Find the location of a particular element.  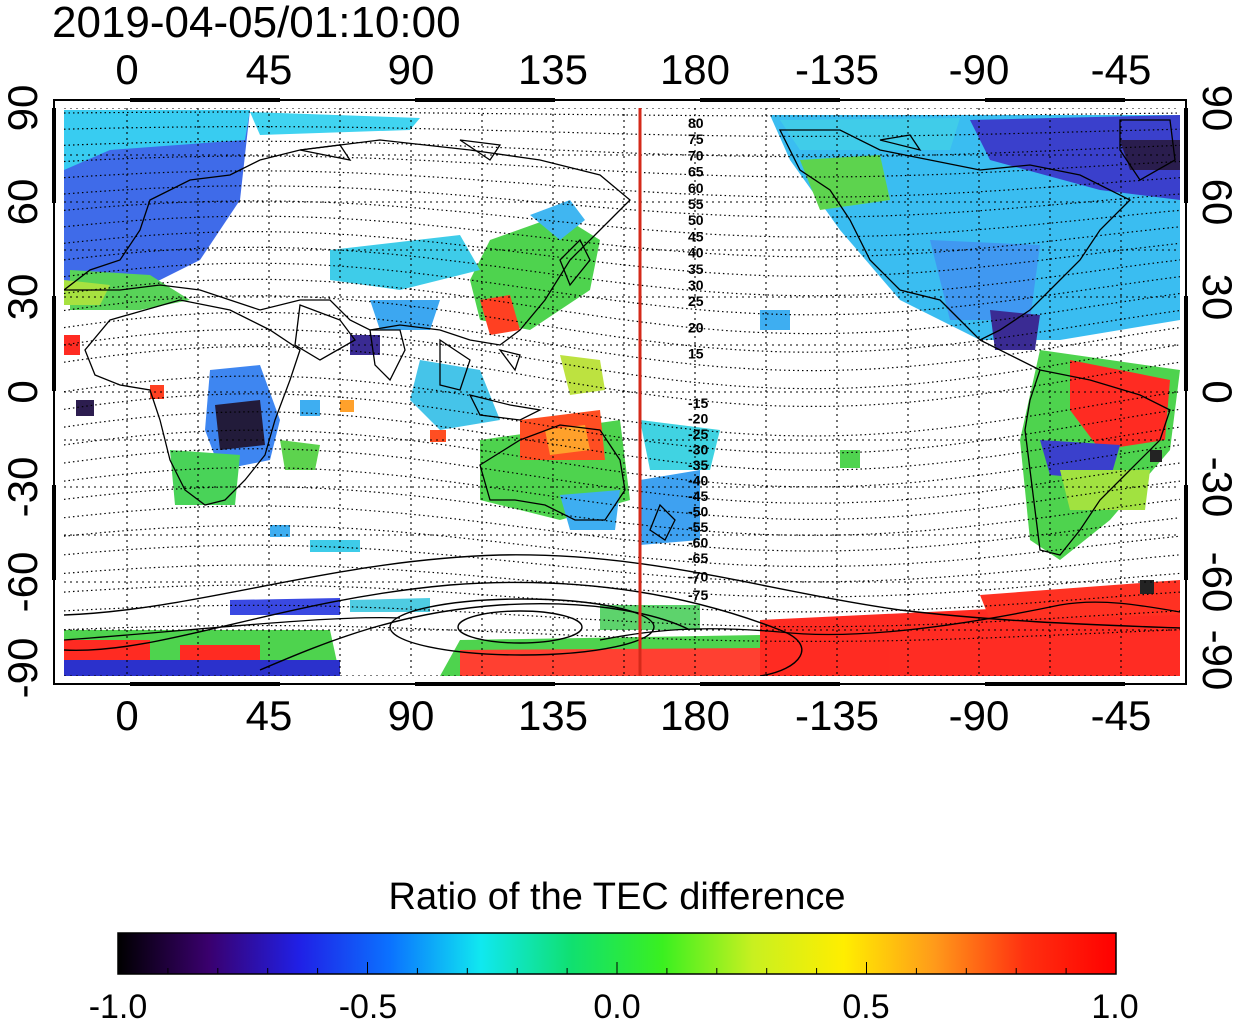

contour-label: -30 is located at coordinates (698, 450).